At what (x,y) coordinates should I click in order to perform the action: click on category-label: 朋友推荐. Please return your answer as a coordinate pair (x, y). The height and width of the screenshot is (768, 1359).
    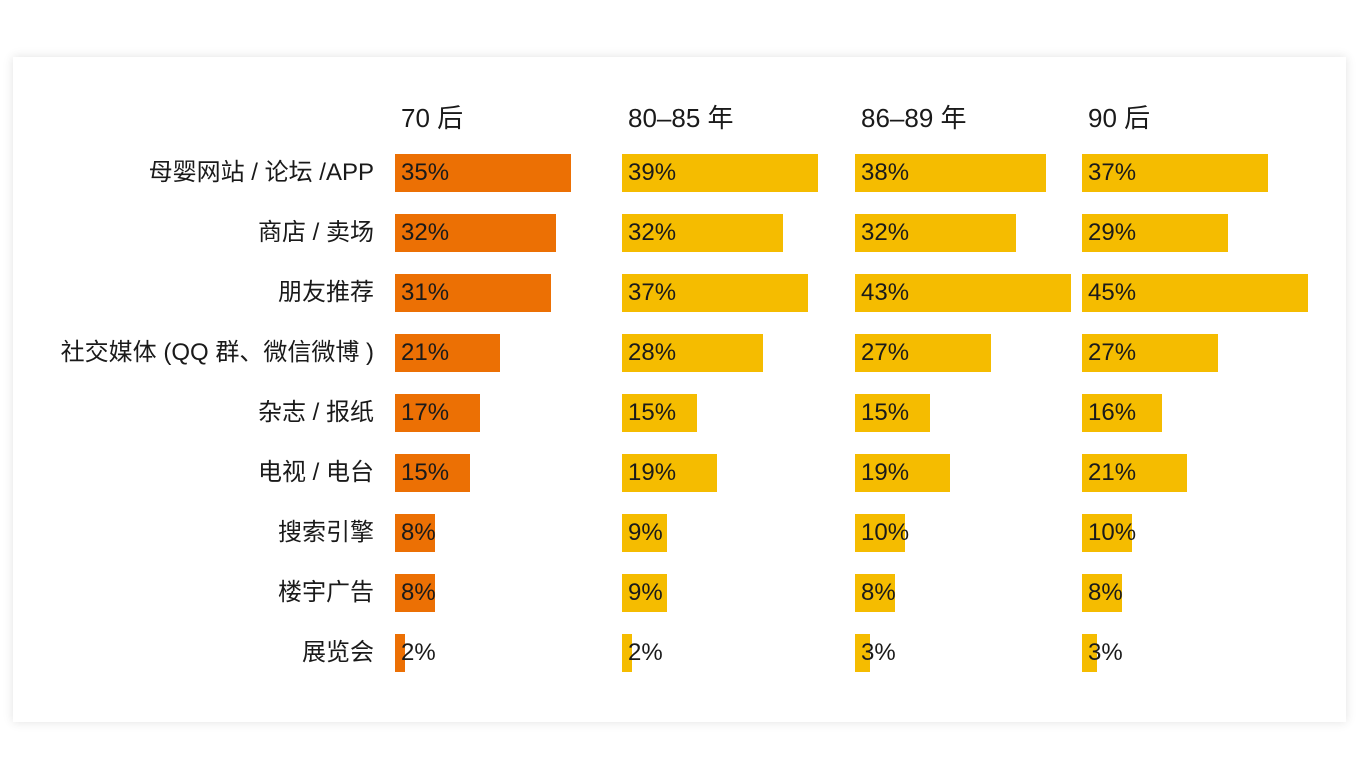
    Looking at the image, I should click on (326, 292).